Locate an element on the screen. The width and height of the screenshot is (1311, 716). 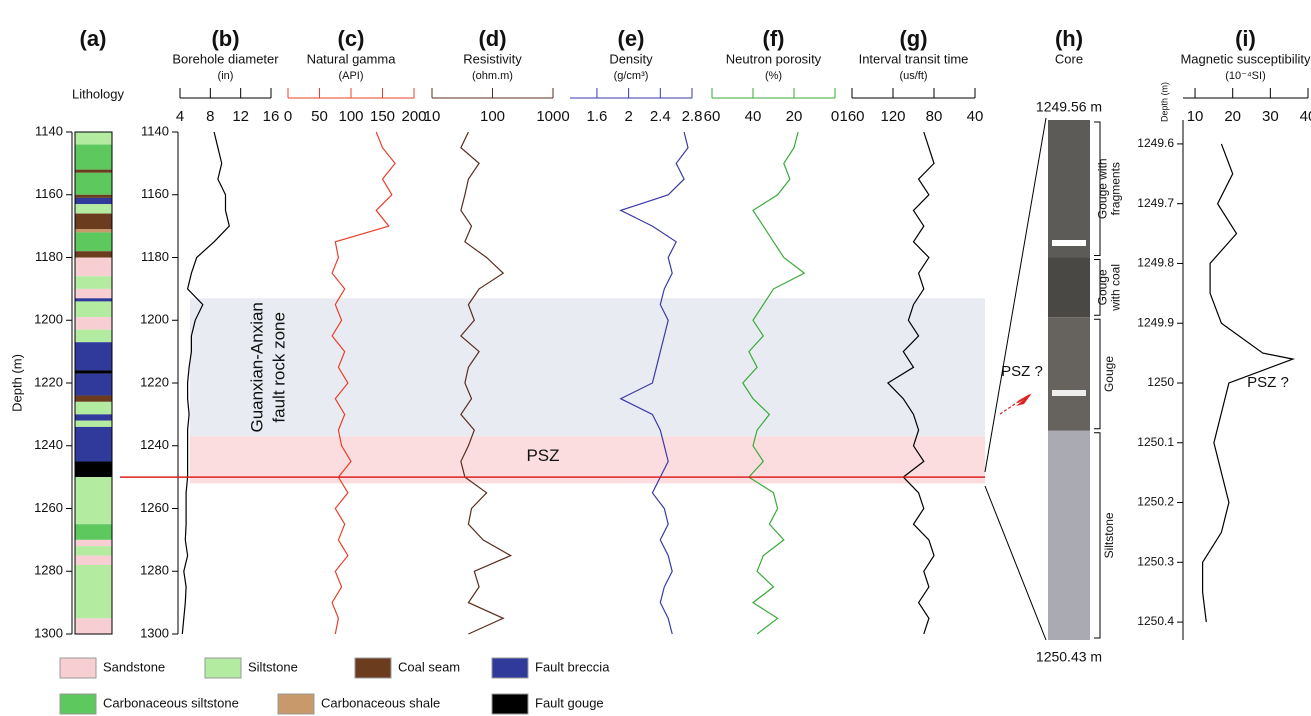
section-label: Gouge is located at coordinates (1109, 374).